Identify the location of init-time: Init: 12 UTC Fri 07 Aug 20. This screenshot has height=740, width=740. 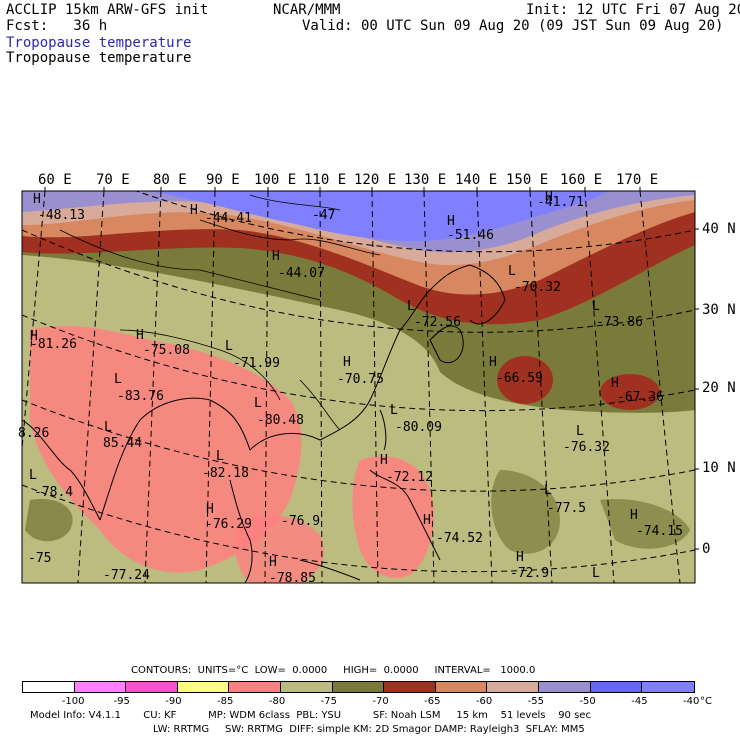
(633, 10).